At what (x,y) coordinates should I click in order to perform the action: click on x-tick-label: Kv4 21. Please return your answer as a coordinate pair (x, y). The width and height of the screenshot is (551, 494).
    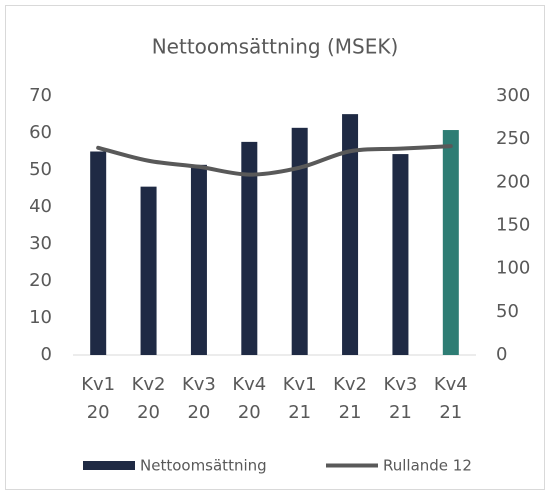
    Looking at the image, I should click on (451, 398).